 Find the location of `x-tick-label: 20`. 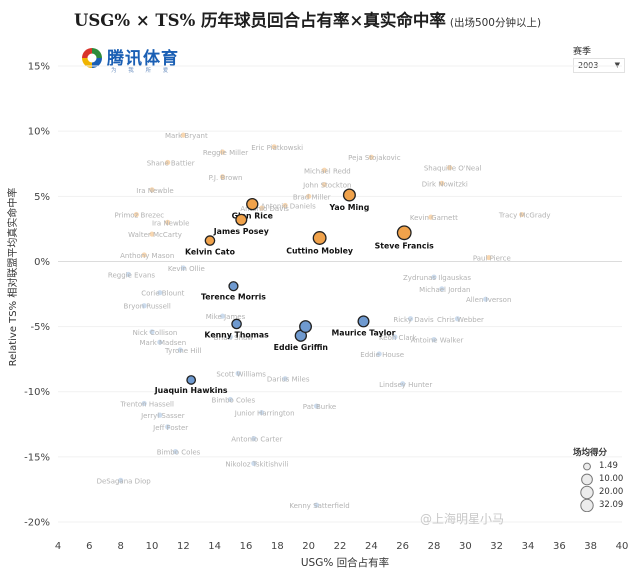

x-tick-label: 20 is located at coordinates (308, 546).